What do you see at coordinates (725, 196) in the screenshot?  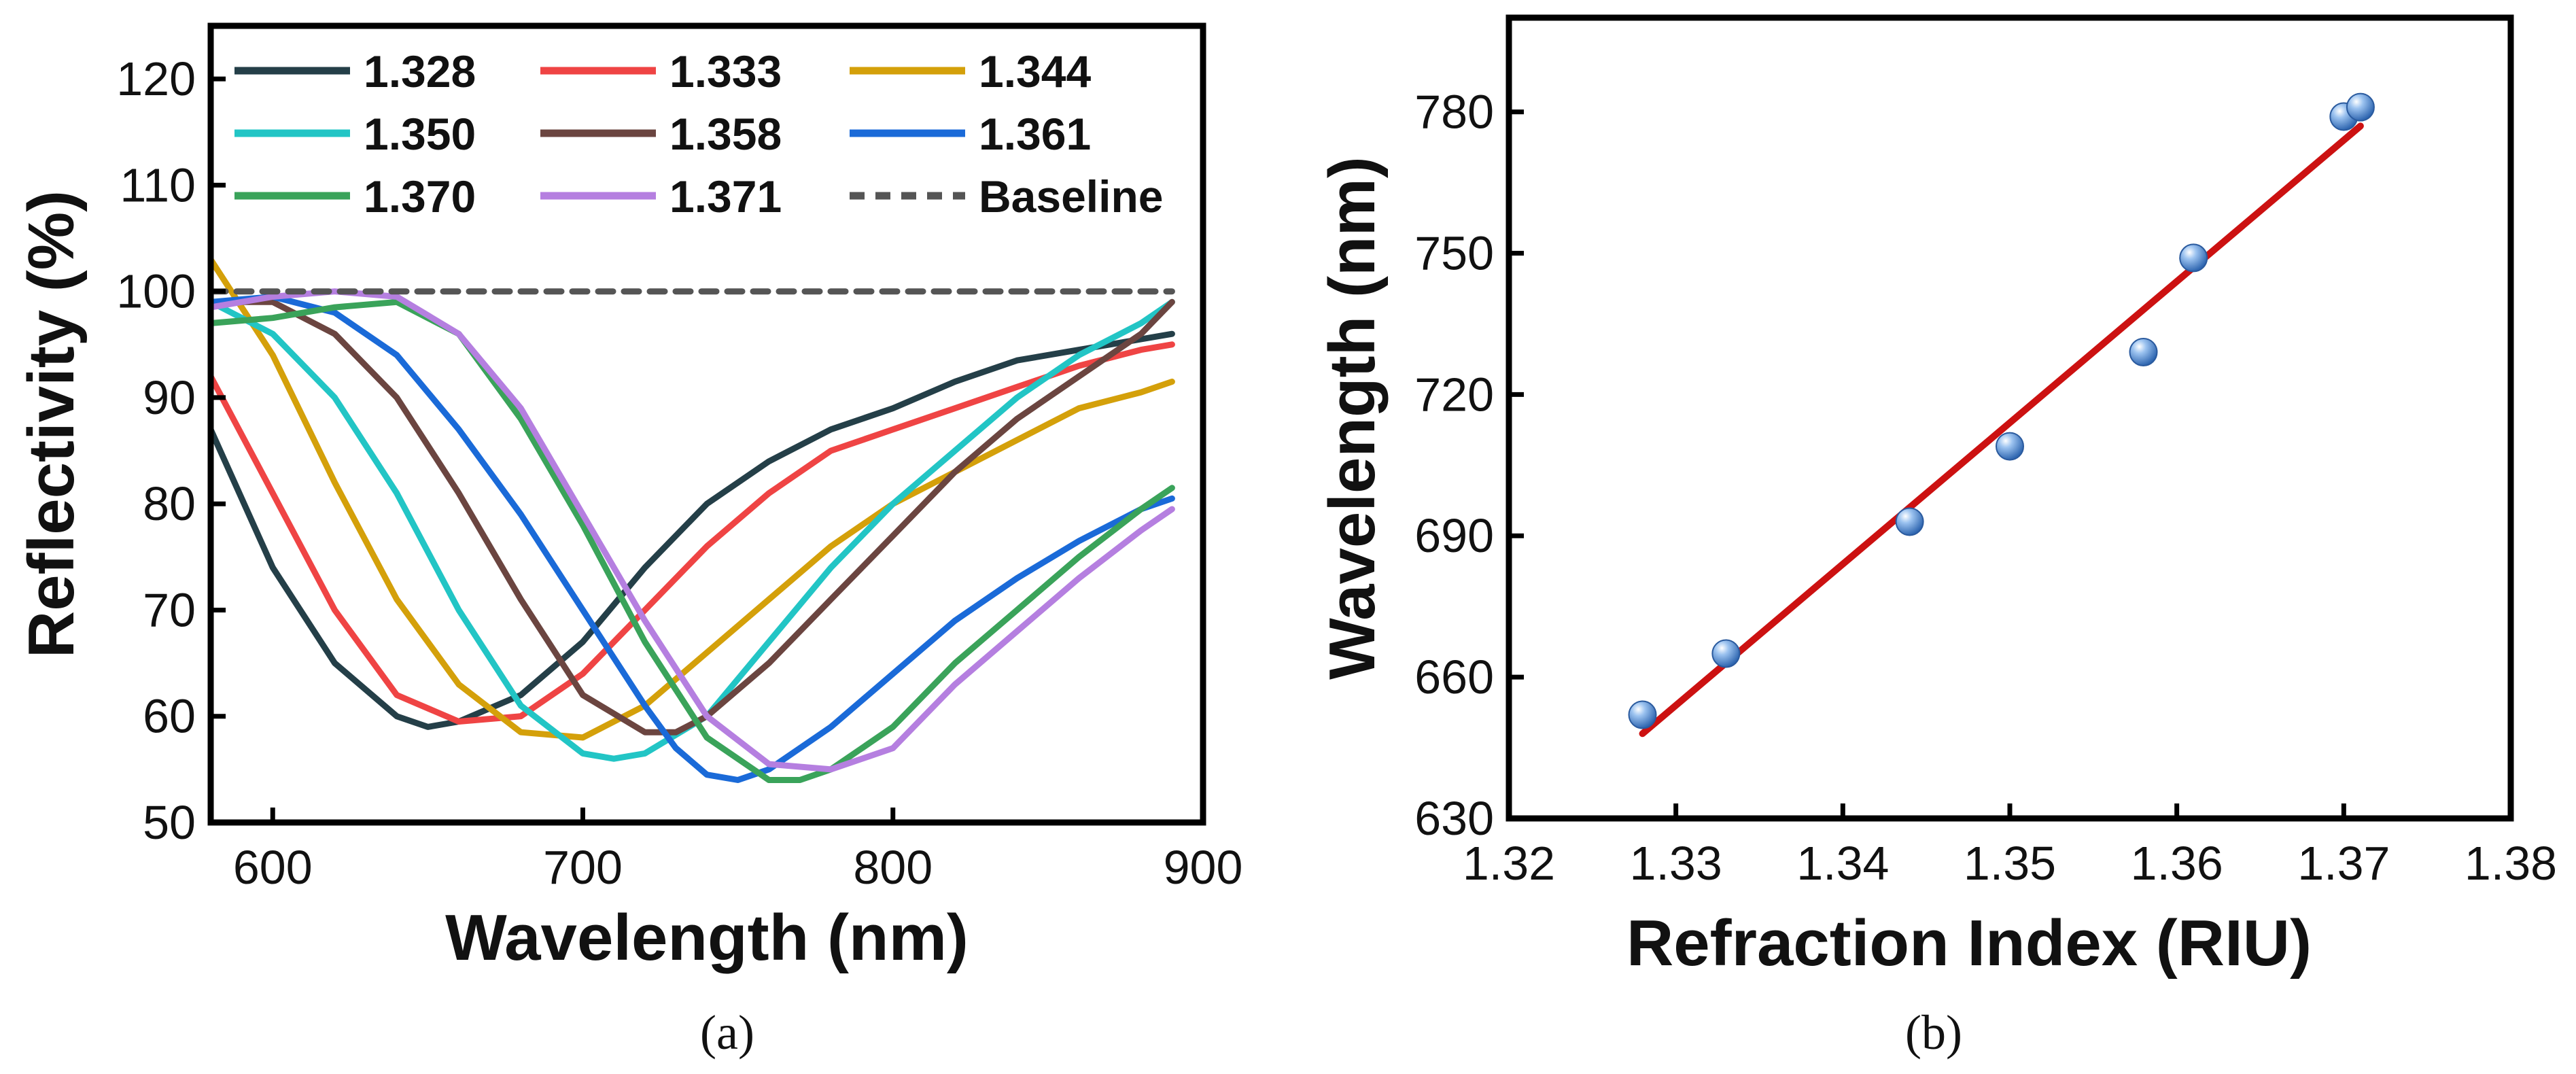 I see `legend-label-1-371: 1.371` at bounding box center [725, 196].